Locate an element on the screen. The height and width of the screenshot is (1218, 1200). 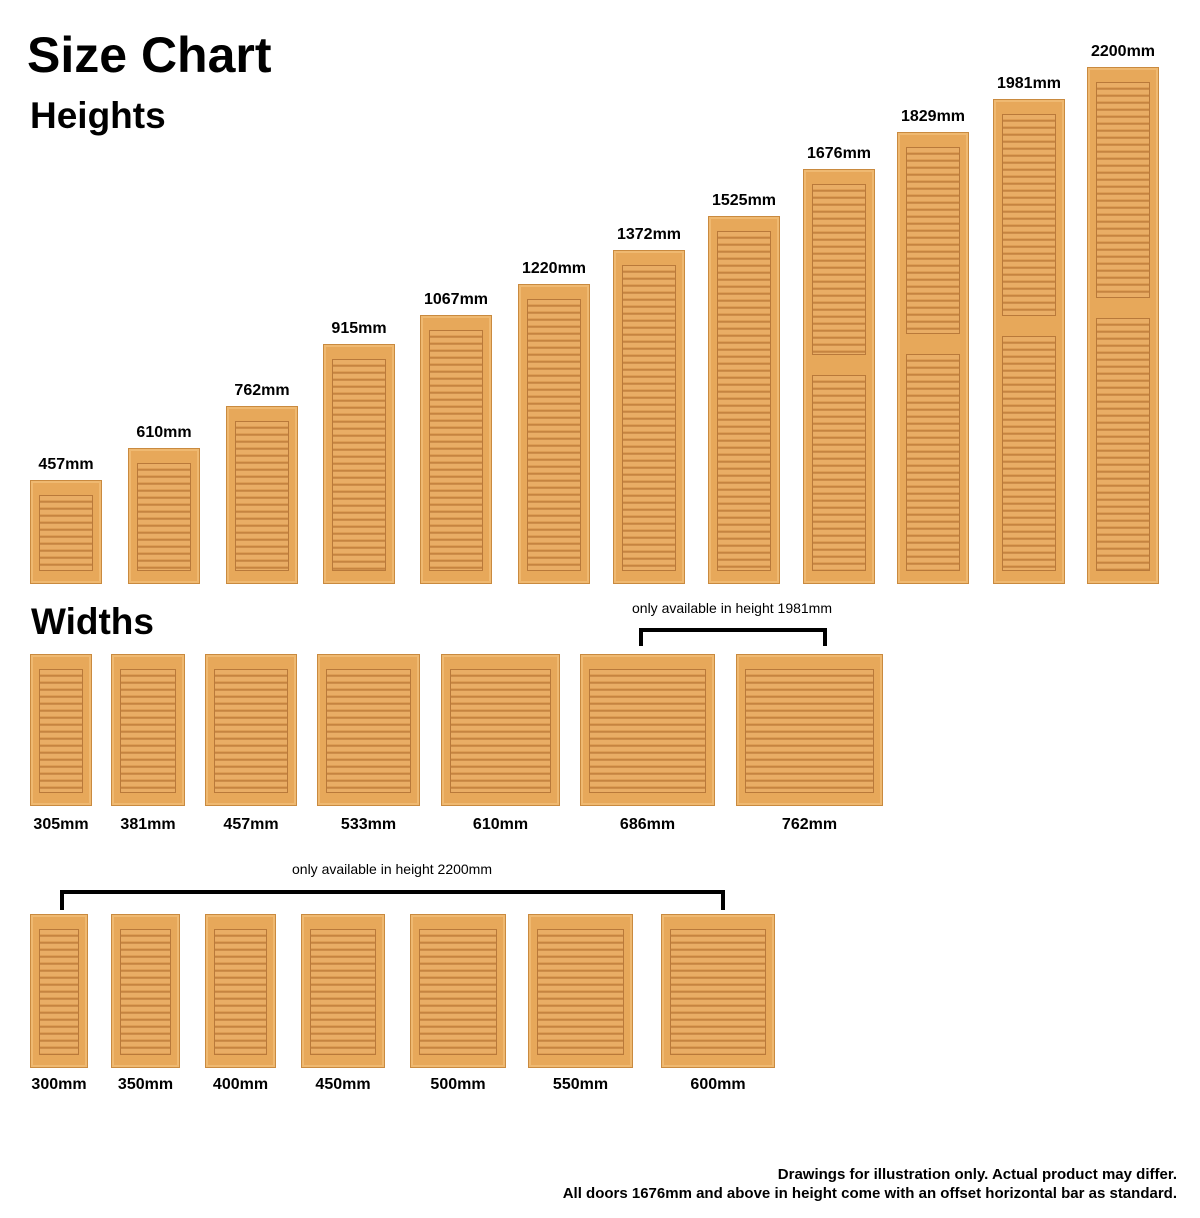
size-label: 300mm is located at coordinates (59, 1084).